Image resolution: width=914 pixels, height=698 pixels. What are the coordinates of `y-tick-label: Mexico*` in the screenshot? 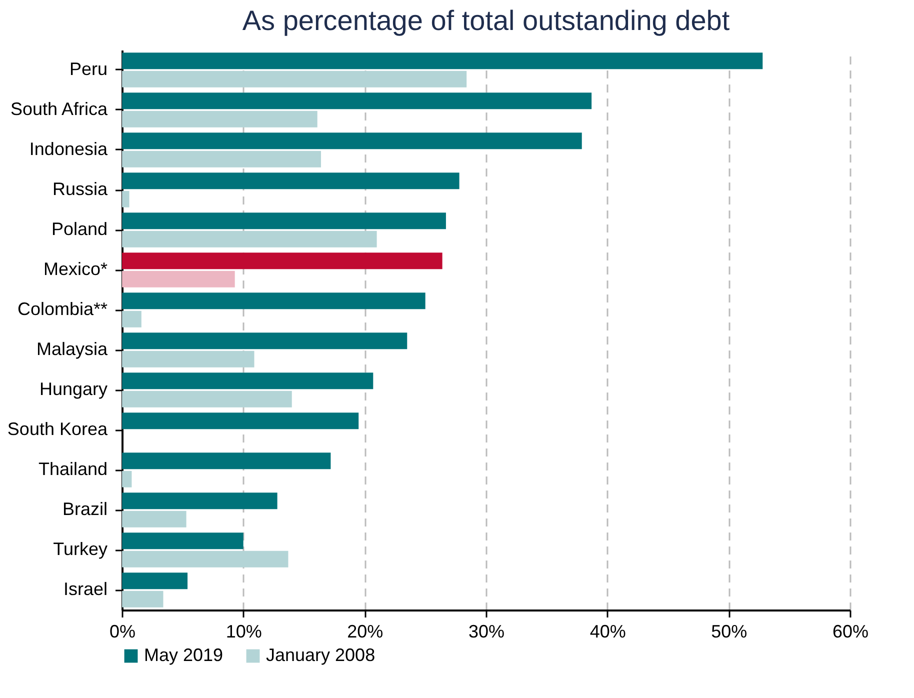 It's located at (75, 269).